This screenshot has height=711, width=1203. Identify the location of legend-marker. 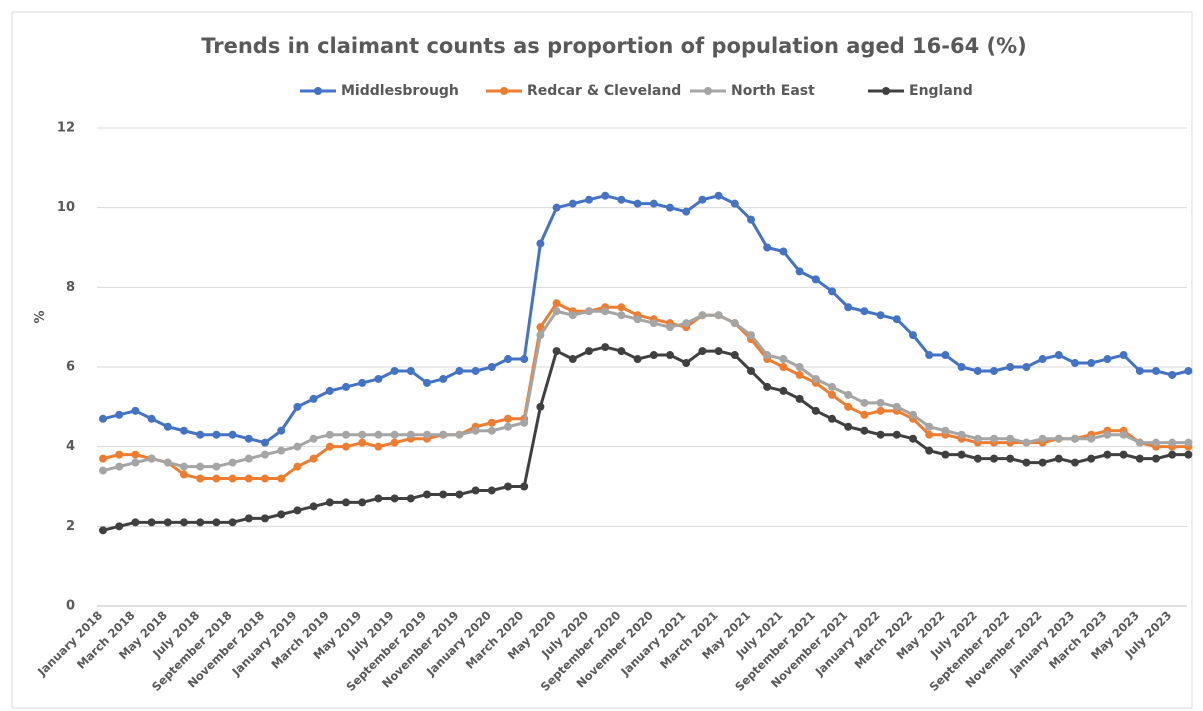
(318, 91).